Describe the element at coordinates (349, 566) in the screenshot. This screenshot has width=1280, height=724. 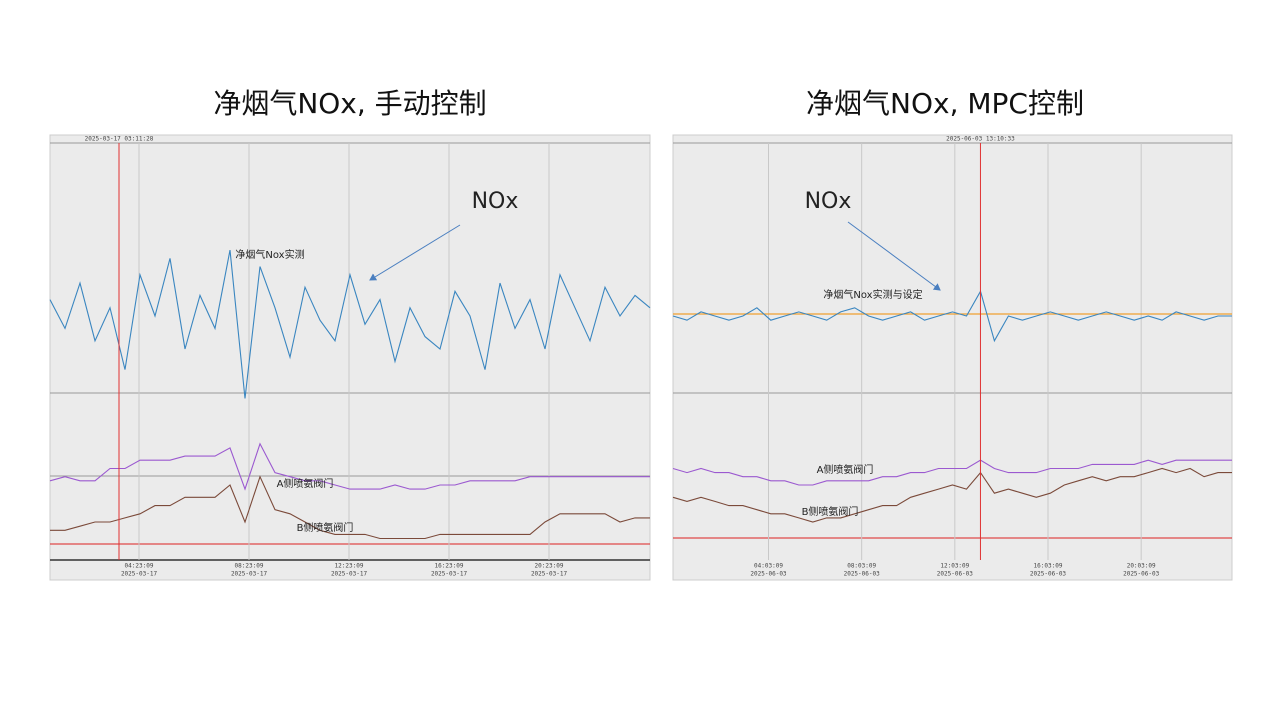
I see `x-tick-label: 12:23:09` at that location.